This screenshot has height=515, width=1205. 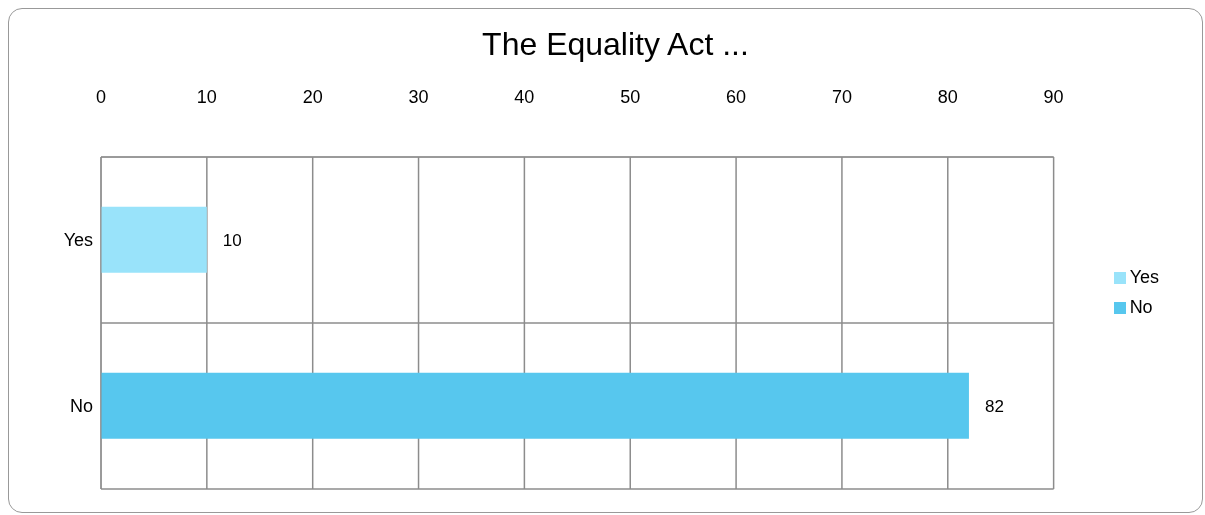 What do you see at coordinates (841, 97) in the screenshot?
I see `x-tick-label: 70` at bounding box center [841, 97].